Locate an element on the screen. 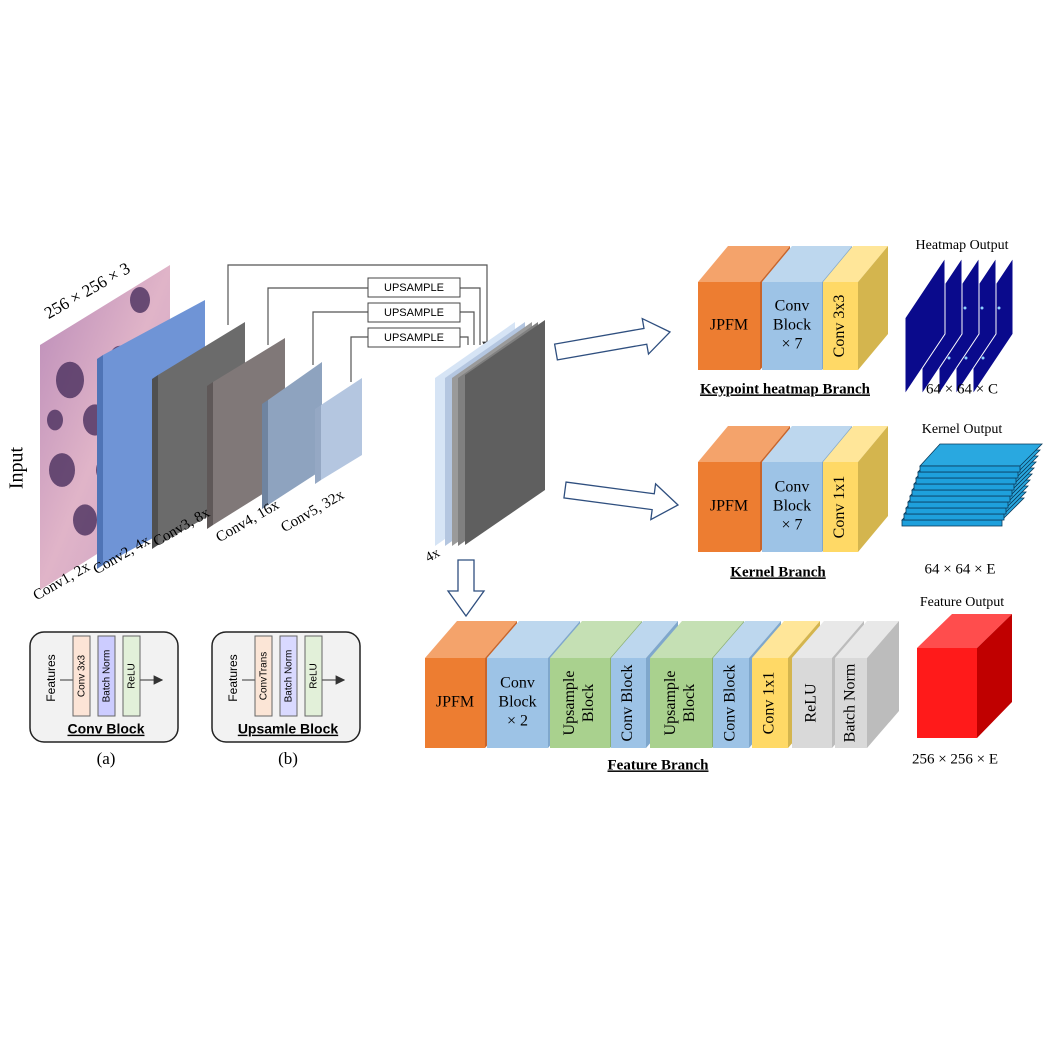  label: 4x is located at coordinates (433, 556).